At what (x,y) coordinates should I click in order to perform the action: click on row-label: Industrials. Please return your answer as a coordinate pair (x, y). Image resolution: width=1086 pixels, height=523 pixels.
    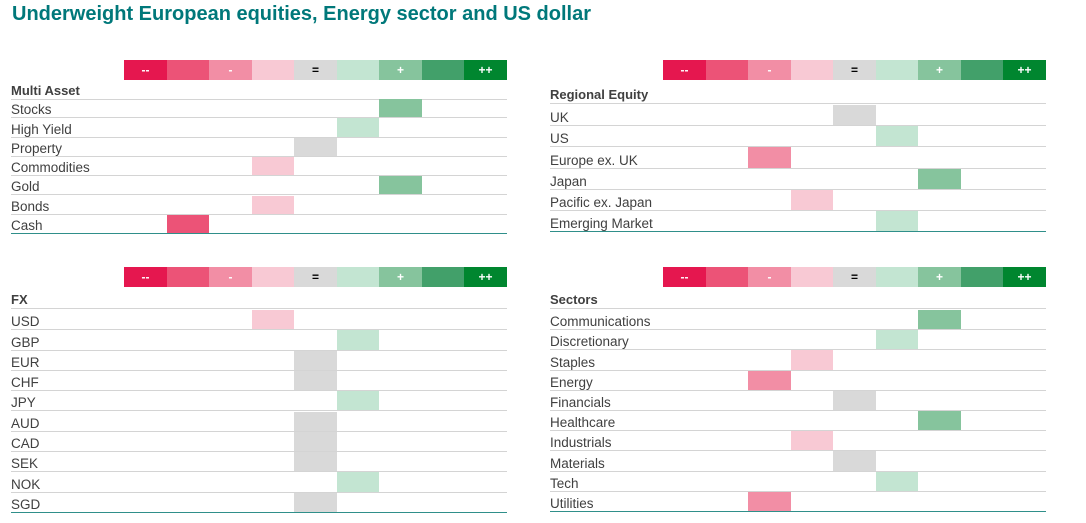
    Looking at the image, I should click on (581, 443).